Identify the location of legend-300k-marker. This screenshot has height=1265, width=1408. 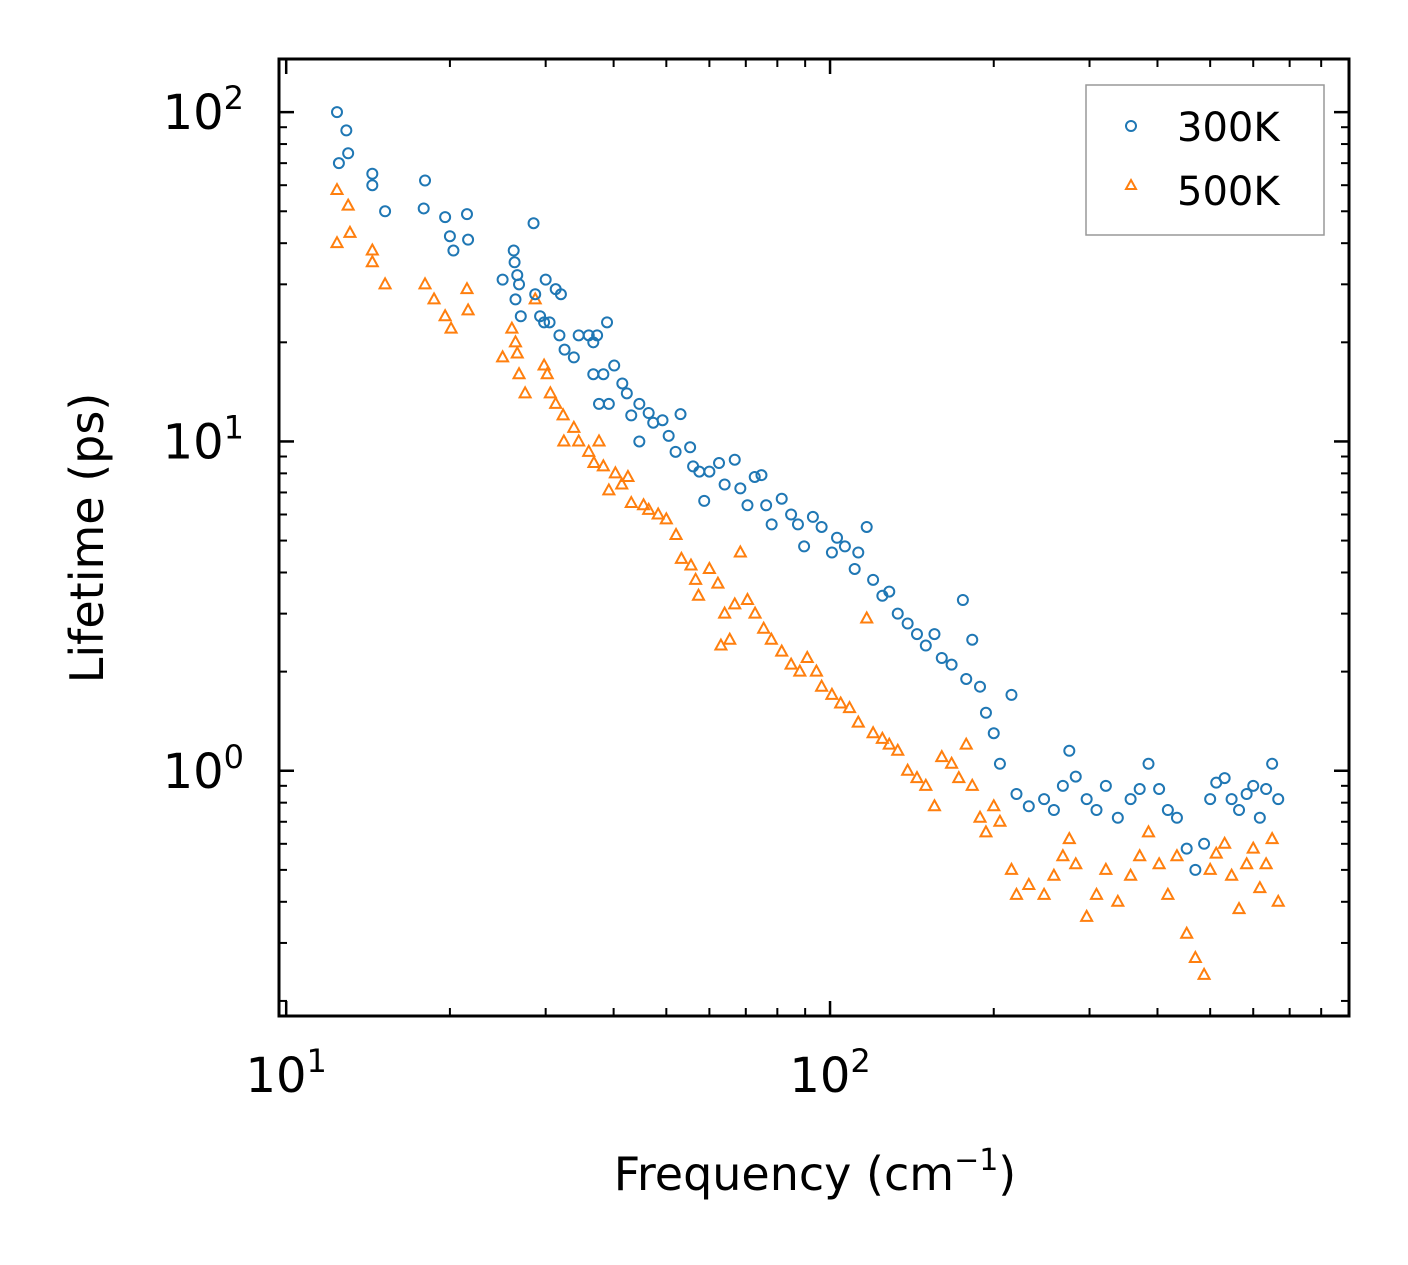
(1131, 126).